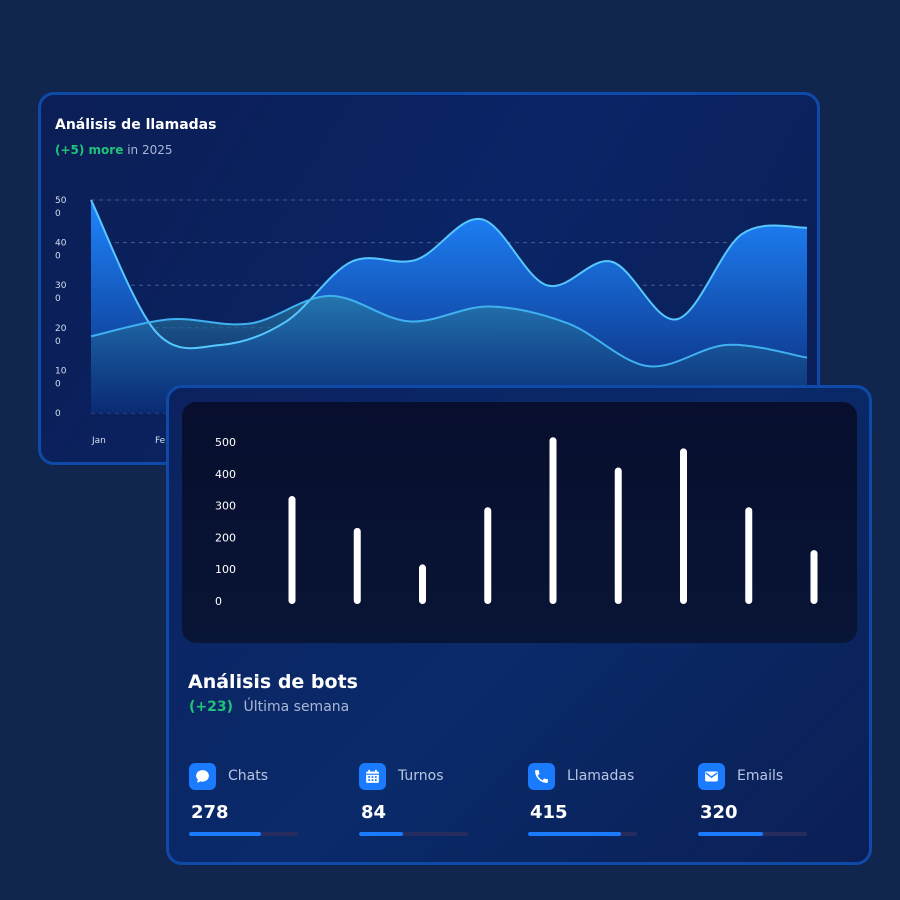 Image resolution: width=900 pixels, height=900 pixels. I want to click on bots-bar-chart: 500 400 300 200 100 0, so click(516, 522).